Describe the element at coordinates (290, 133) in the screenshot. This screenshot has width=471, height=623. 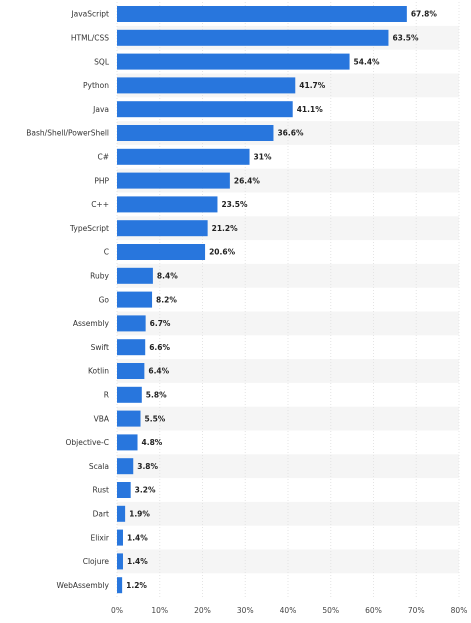
I see `value-label: 36.6%` at that location.